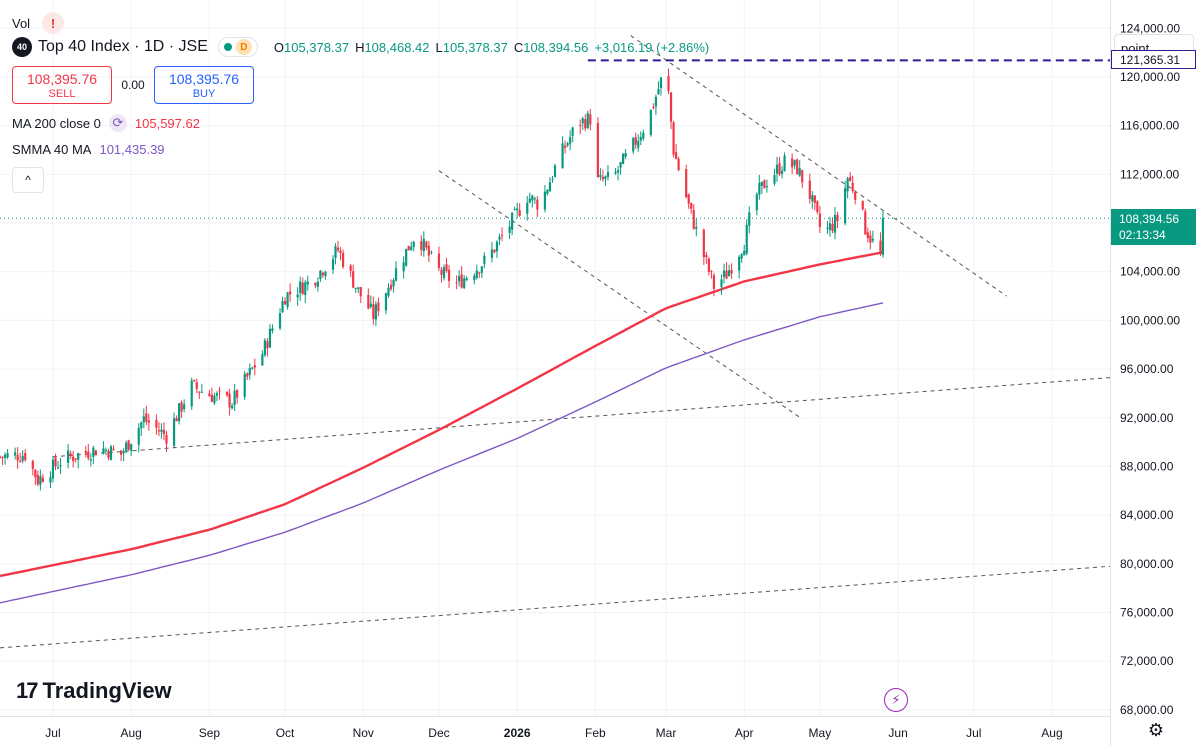  What do you see at coordinates (123, 46) in the screenshot?
I see `symbol-title: Top 40 Index · 1D · JSE` at bounding box center [123, 46].